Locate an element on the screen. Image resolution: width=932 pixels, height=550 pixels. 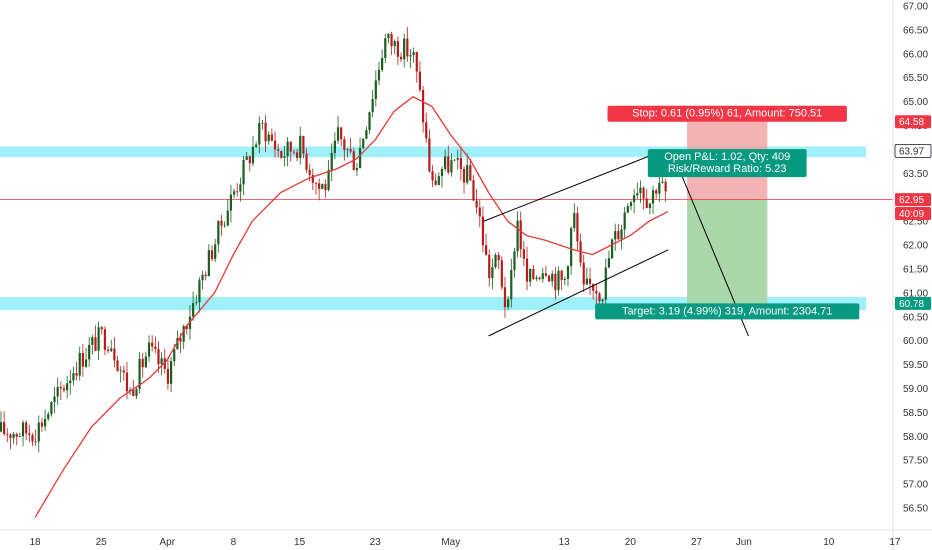
price-tag: 63.97 is located at coordinates (913, 150).